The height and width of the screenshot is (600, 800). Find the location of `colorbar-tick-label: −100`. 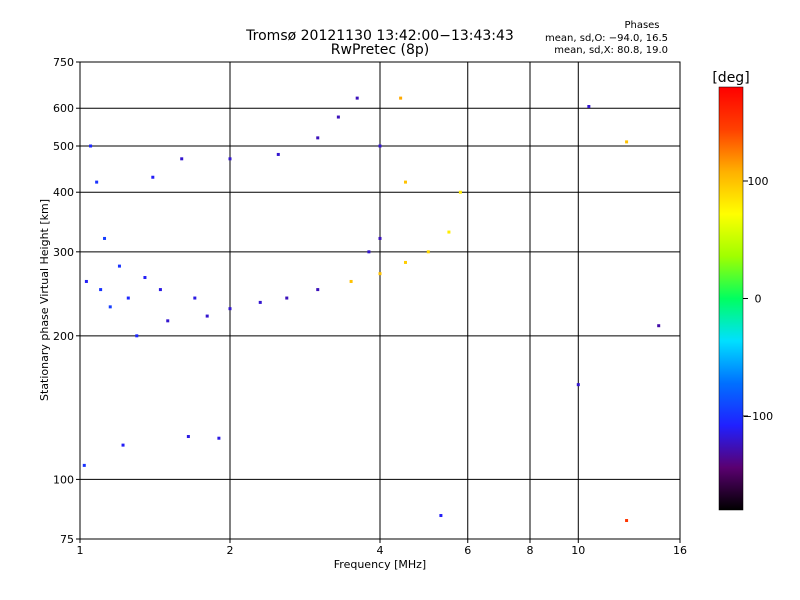

colorbar-tick-label: −100 is located at coordinates (758, 416).